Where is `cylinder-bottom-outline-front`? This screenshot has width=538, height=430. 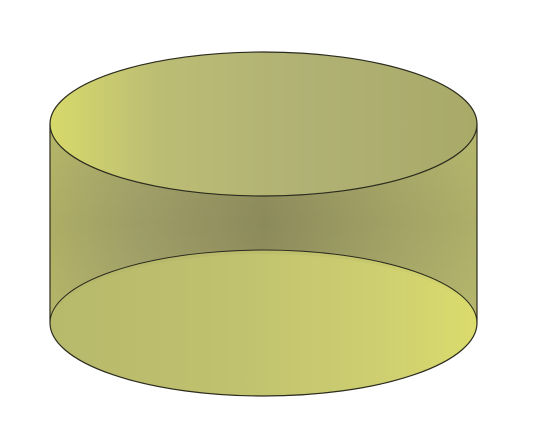 cylinder-bottom-outline-front is located at coordinates (263, 359).